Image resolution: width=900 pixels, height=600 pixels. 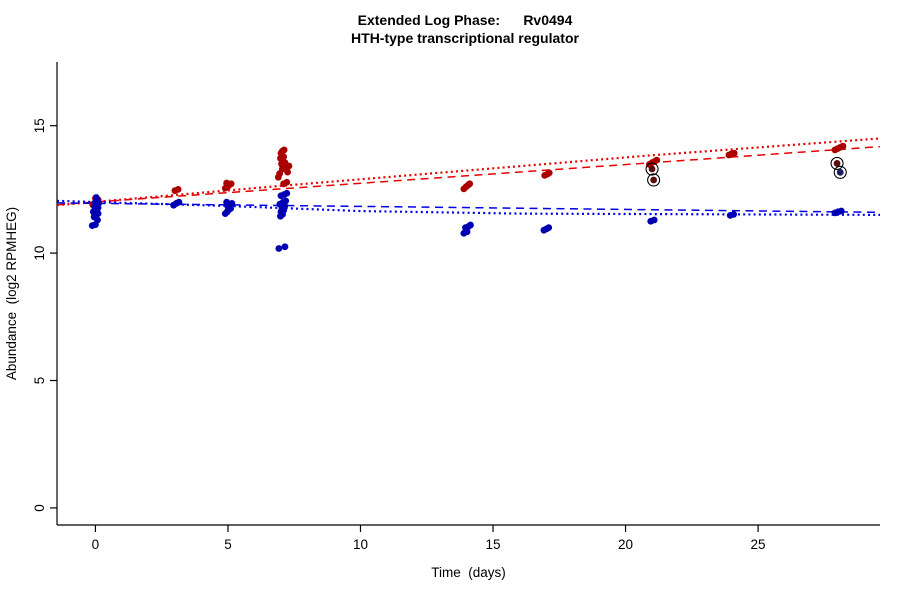 What do you see at coordinates (493, 544) in the screenshot?
I see `x-tick-label: 15` at bounding box center [493, 544].